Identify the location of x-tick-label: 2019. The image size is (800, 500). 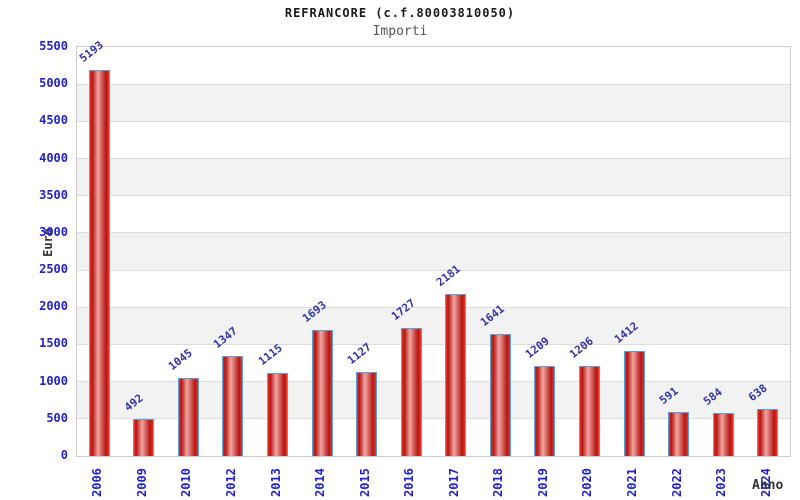
(542, 482).